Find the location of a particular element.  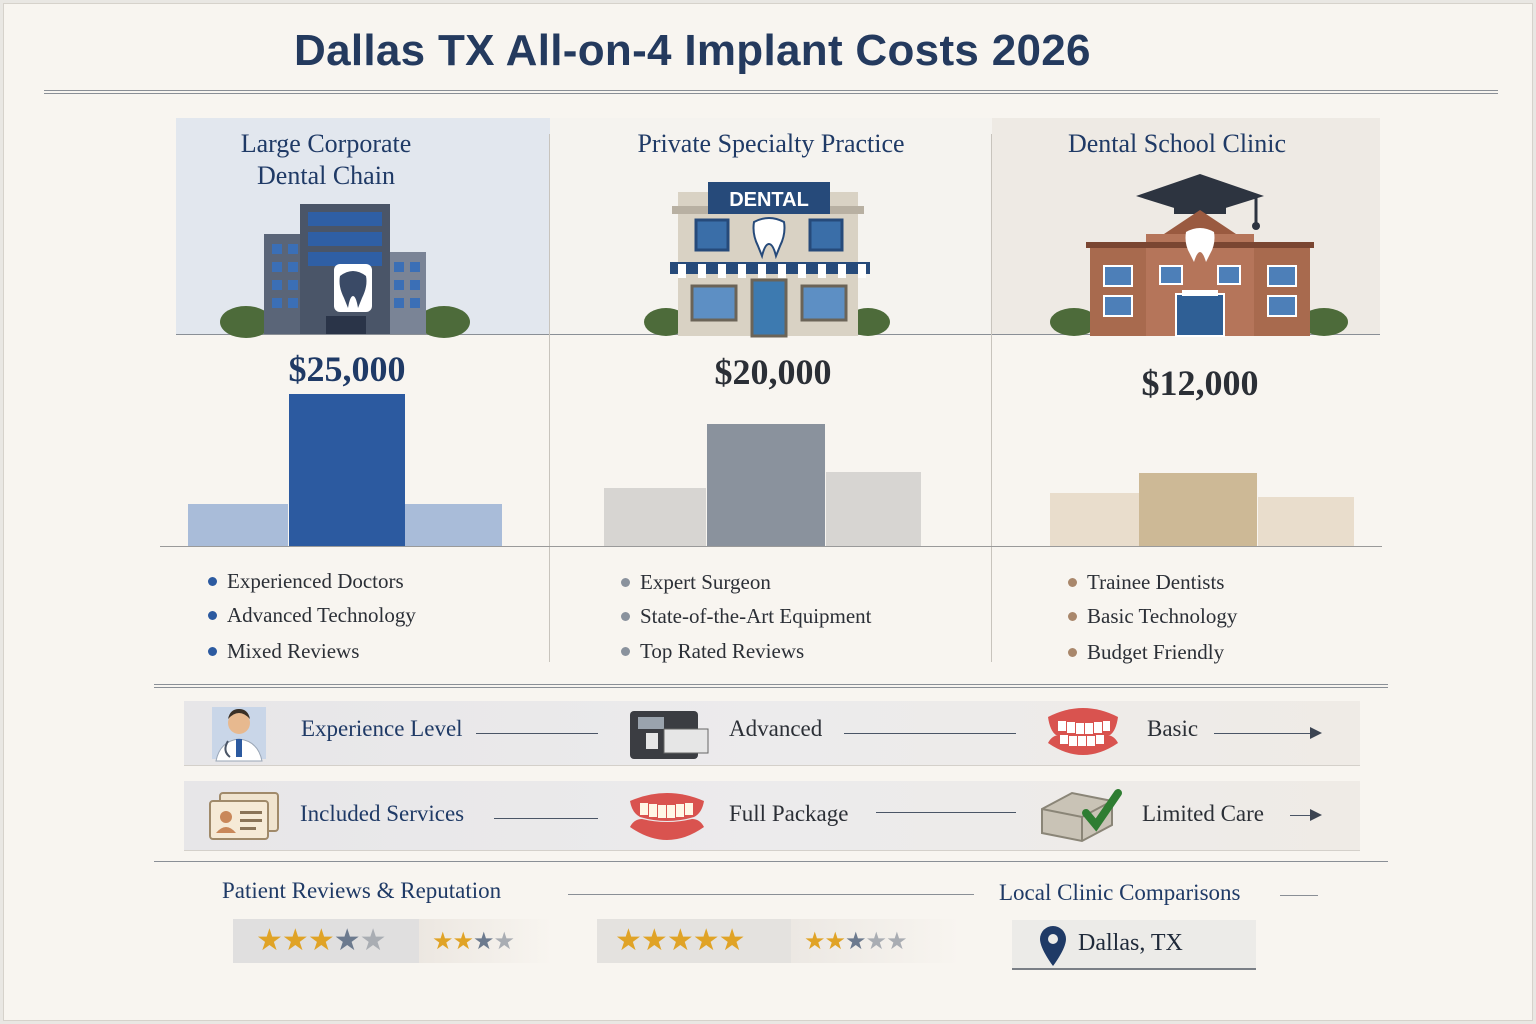

experience-value-advanced: Advanced is located at coordinates (776, 728).